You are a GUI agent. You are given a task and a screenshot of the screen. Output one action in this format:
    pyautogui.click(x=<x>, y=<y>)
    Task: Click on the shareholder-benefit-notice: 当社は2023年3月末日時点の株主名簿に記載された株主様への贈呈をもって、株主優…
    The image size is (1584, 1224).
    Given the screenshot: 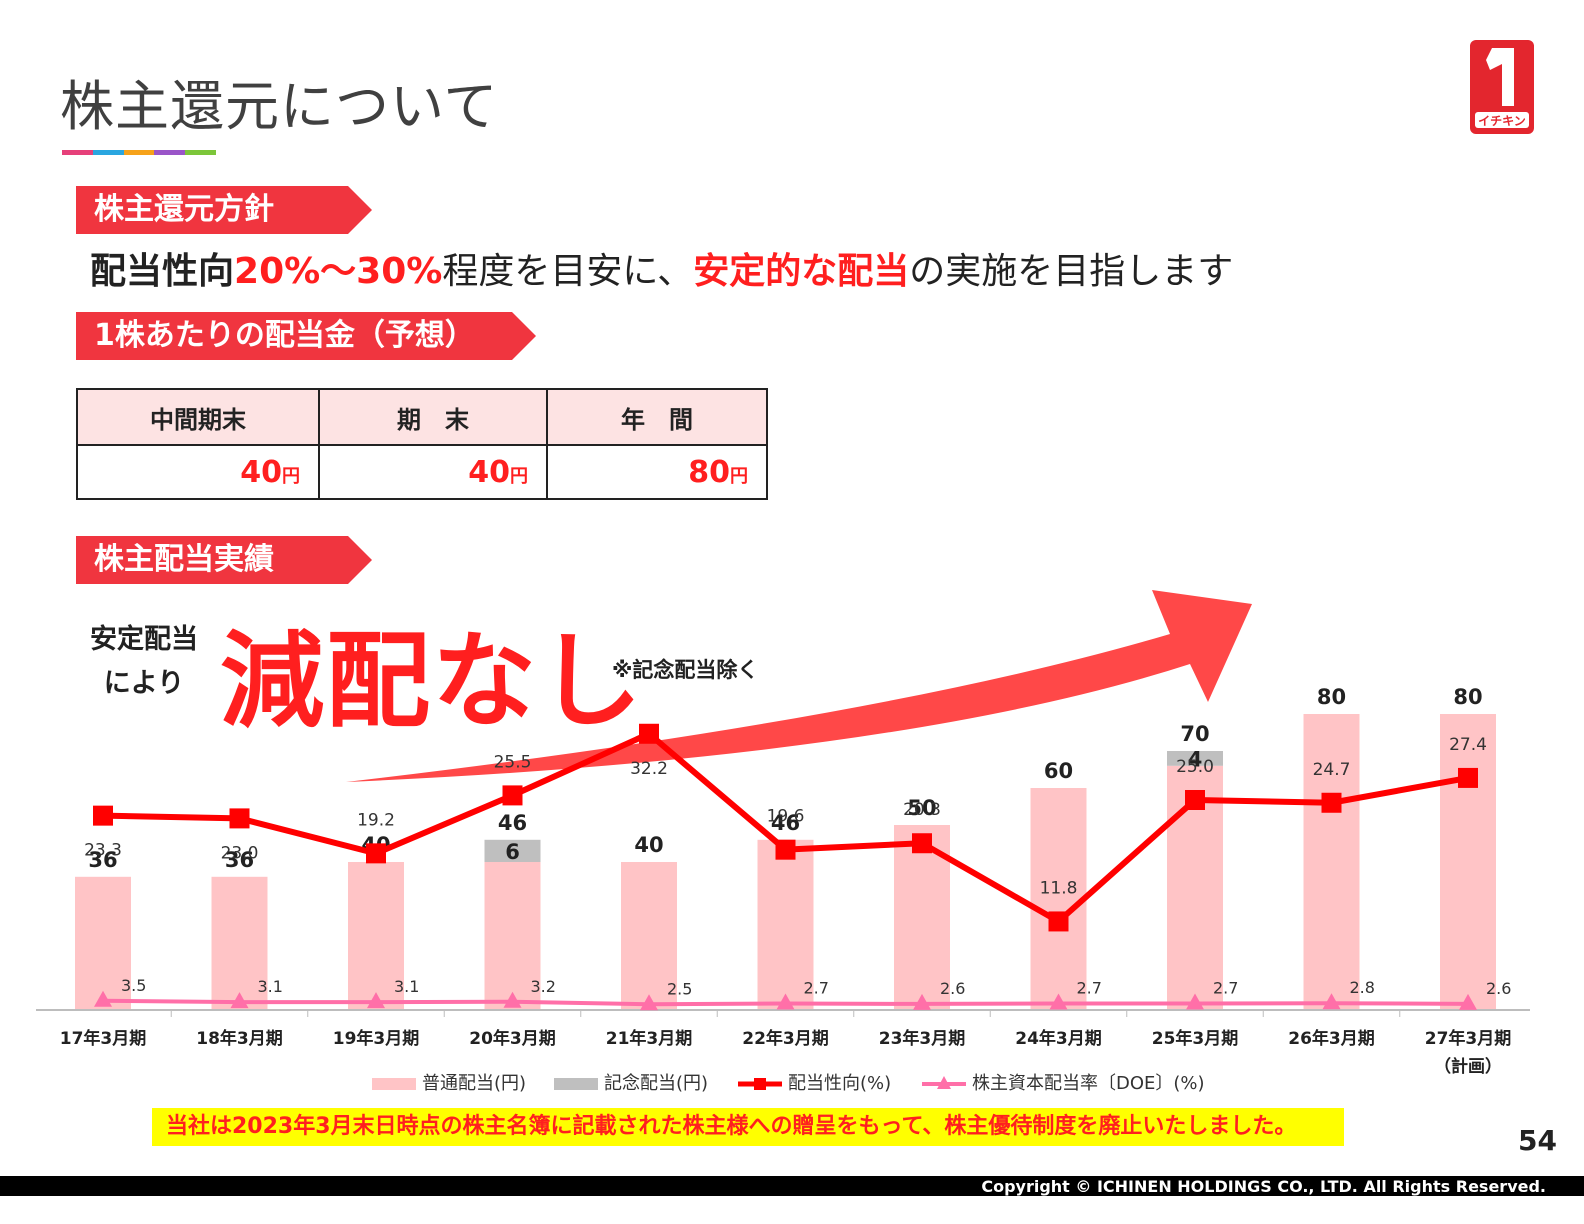 What is the action you would take?
    pyautogui.click(x=748, y=1127)
    